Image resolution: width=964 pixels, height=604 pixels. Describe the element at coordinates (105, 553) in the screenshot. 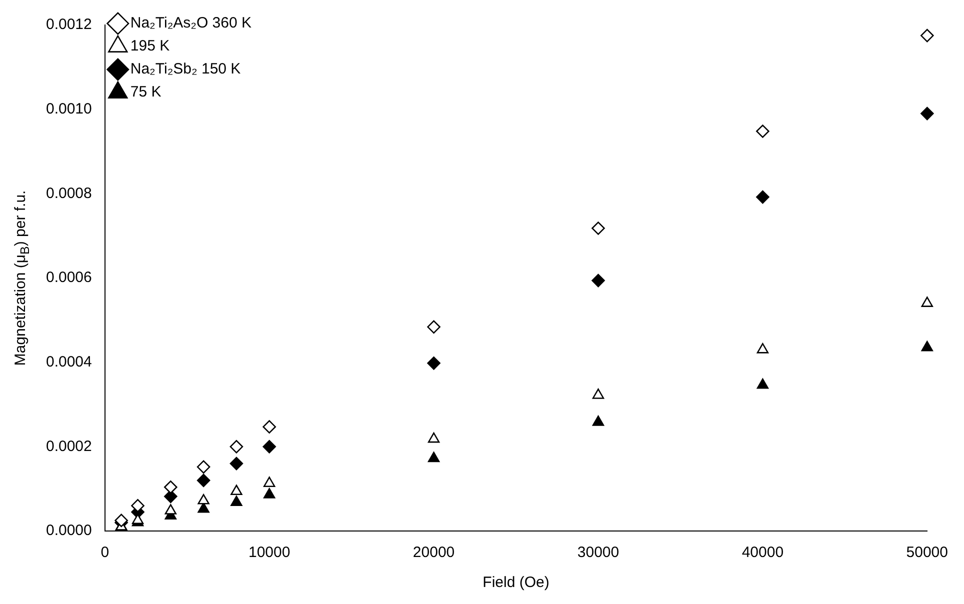

I see `x-tick-label: 0` at that location.